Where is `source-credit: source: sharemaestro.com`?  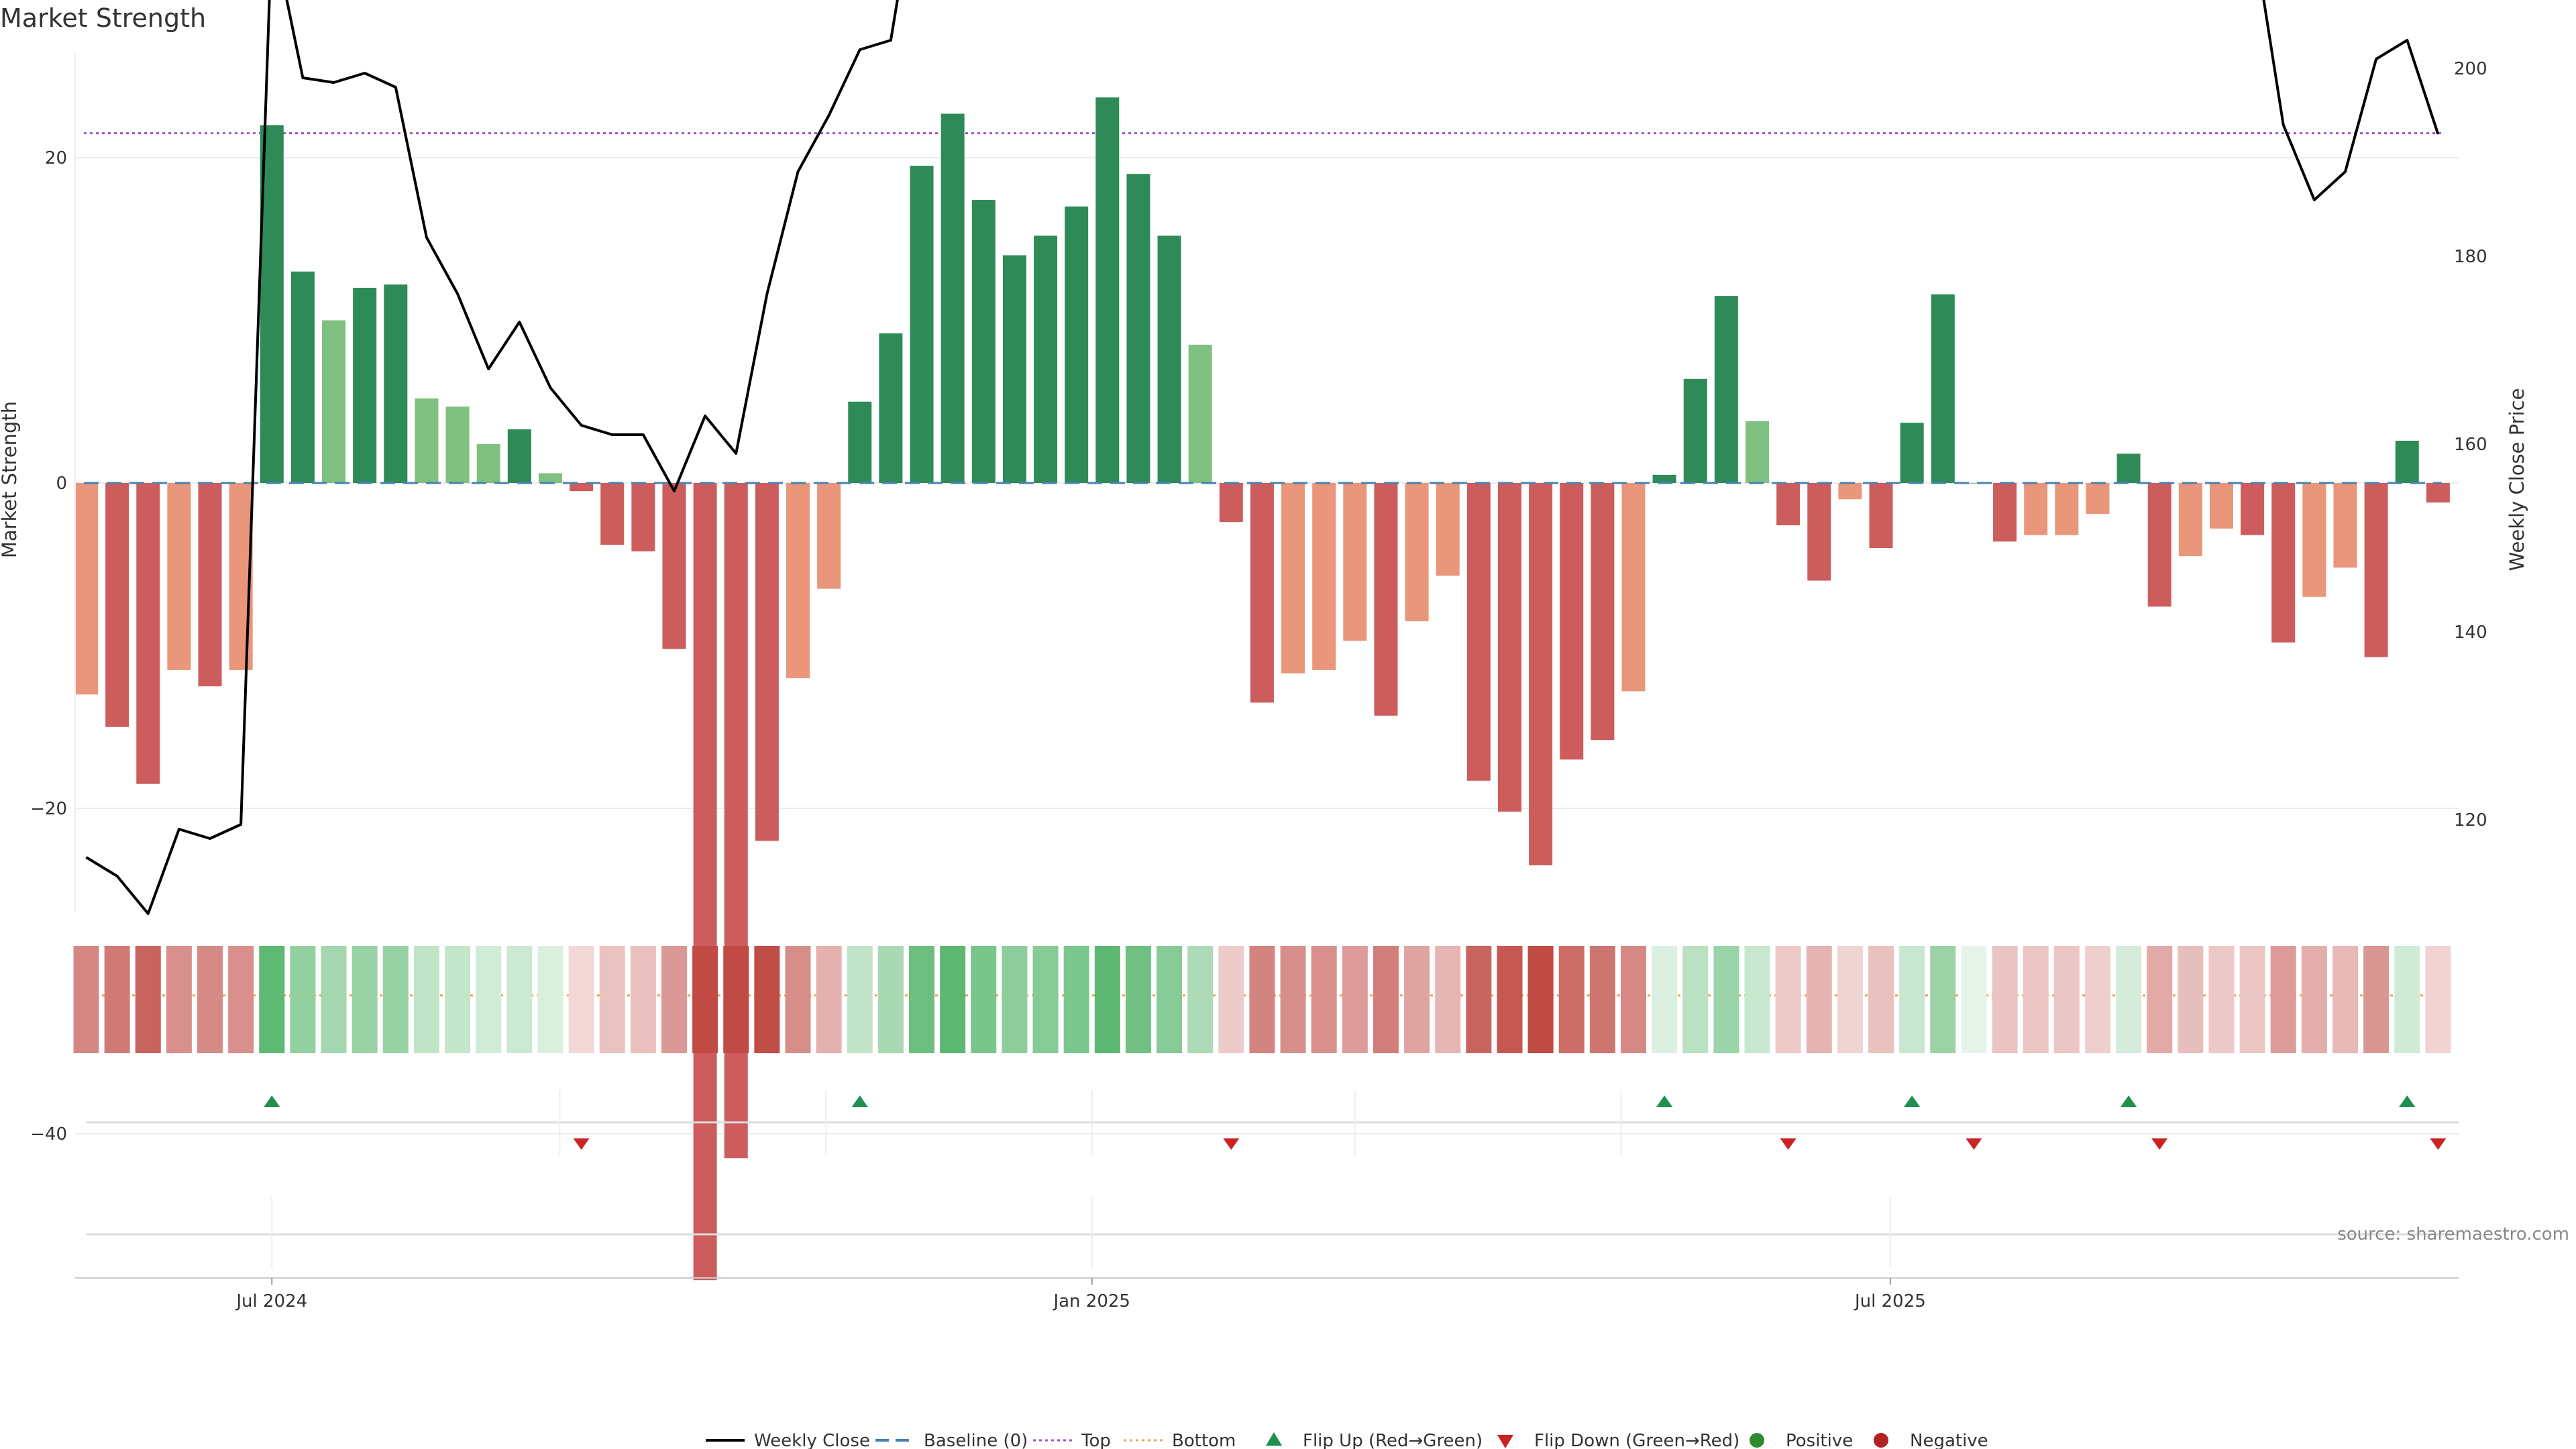 source-credit: source: sharemaestro.com is located at coordinates (2453, 1234).